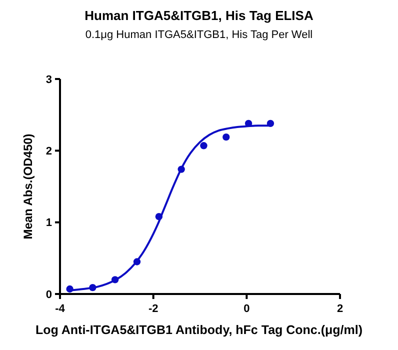 This screenshot has width=398, height=350. What do you see at coordinates (49, 80) in the screenshot?
I see `y-tick-label: 3` at bounding box center [49, 80].